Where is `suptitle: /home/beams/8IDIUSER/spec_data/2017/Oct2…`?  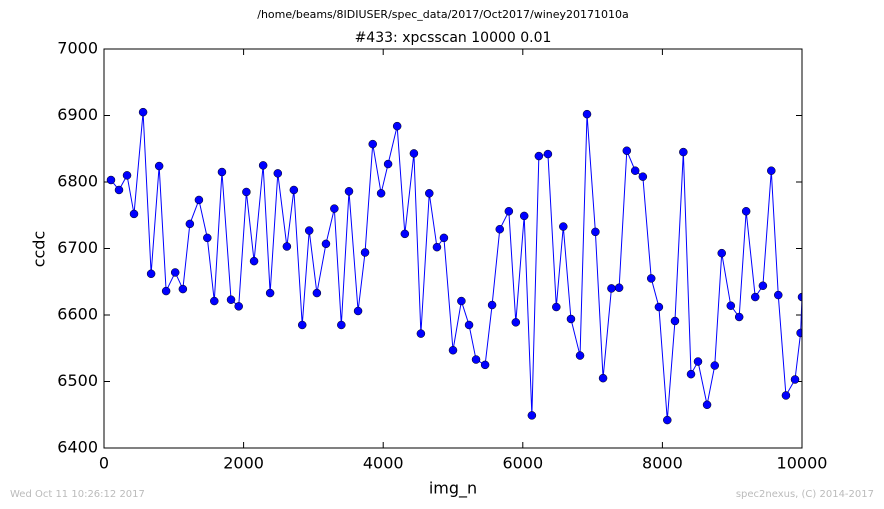 suptitle: /home/beams/8IDIUSER/spec_data/2017/Oct2… is located at coordinates (443, 14).